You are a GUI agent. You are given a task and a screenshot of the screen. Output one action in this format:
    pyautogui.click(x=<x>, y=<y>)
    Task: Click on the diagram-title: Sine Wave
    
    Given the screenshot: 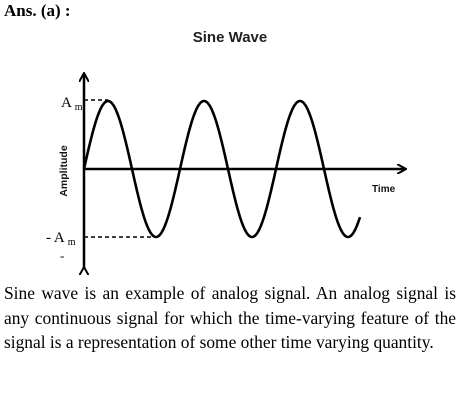 What is the action you would take?
    pyautogui.click(x=230, y=37)
    